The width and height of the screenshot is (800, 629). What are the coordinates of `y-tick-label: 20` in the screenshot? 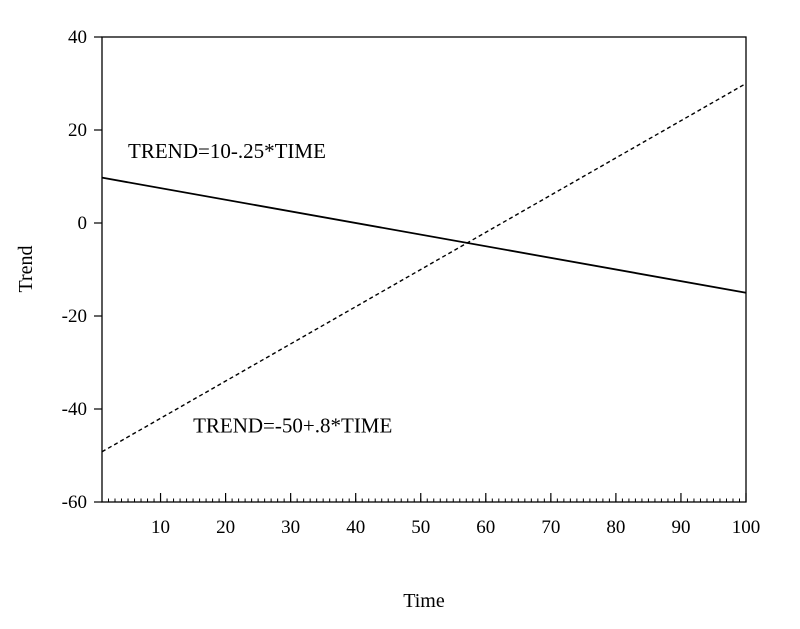 It's located at (77, 130).